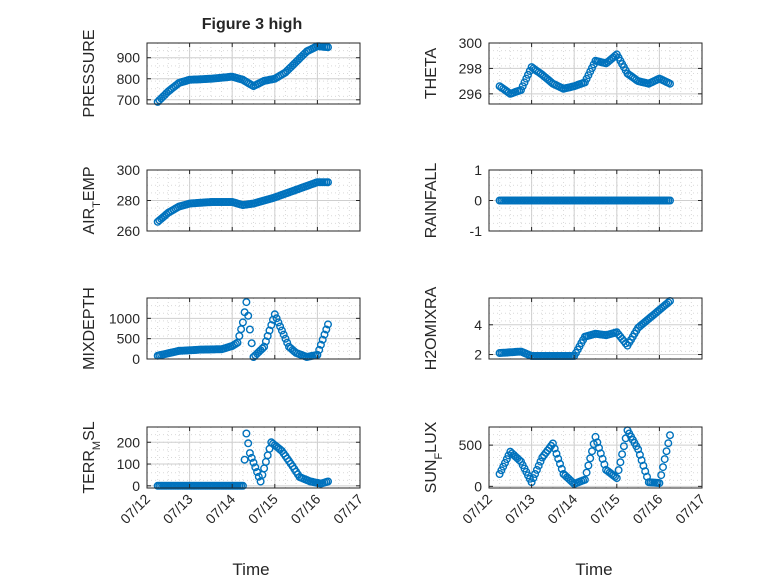 The image size is (778, 588). I want to click on x-tick-label: 07/13, so click(178, 509).